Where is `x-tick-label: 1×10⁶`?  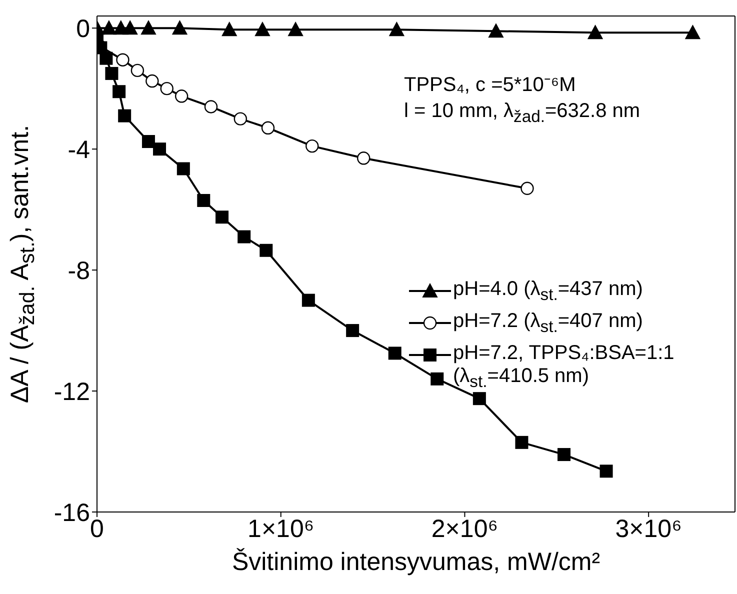
x-tick-label: 1×10⁶ is located at coordinates (281, 528).